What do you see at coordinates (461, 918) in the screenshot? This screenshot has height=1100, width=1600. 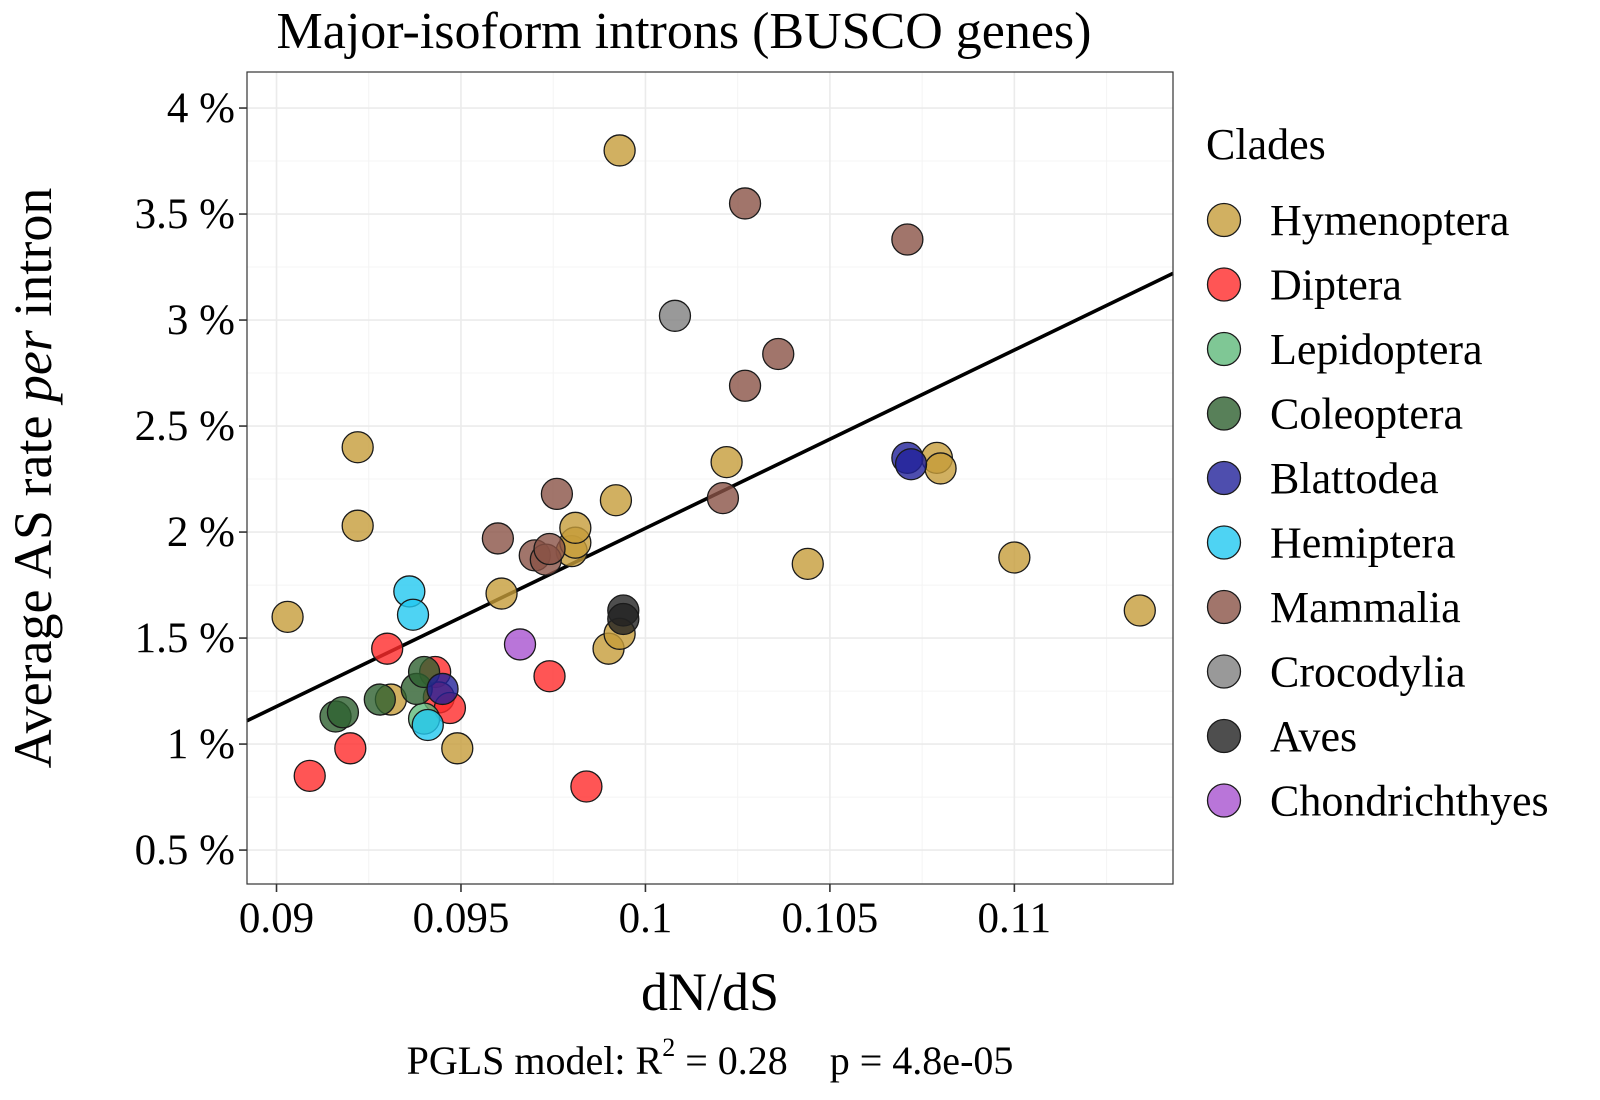 I see `x-tick-label: 0.095` at bounding box center [461, 918].